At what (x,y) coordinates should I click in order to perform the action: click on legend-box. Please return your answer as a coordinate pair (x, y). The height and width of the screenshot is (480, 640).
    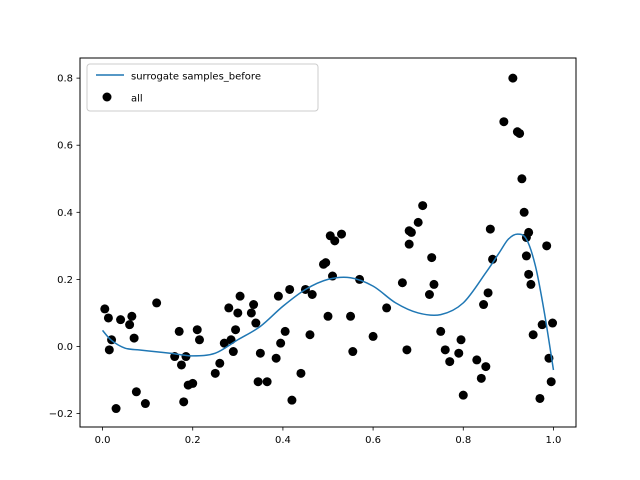
    Looking at the image, I should click on (202, 87).